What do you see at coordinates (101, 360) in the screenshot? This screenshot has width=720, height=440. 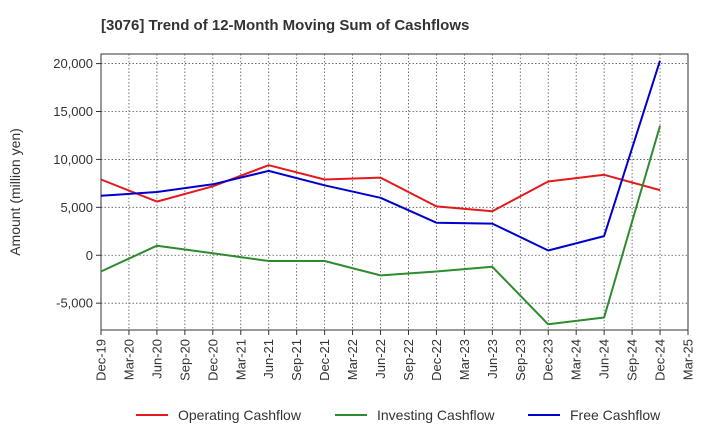 I see `x-tick-label: Dec-19` at bounding box center [101, 360].